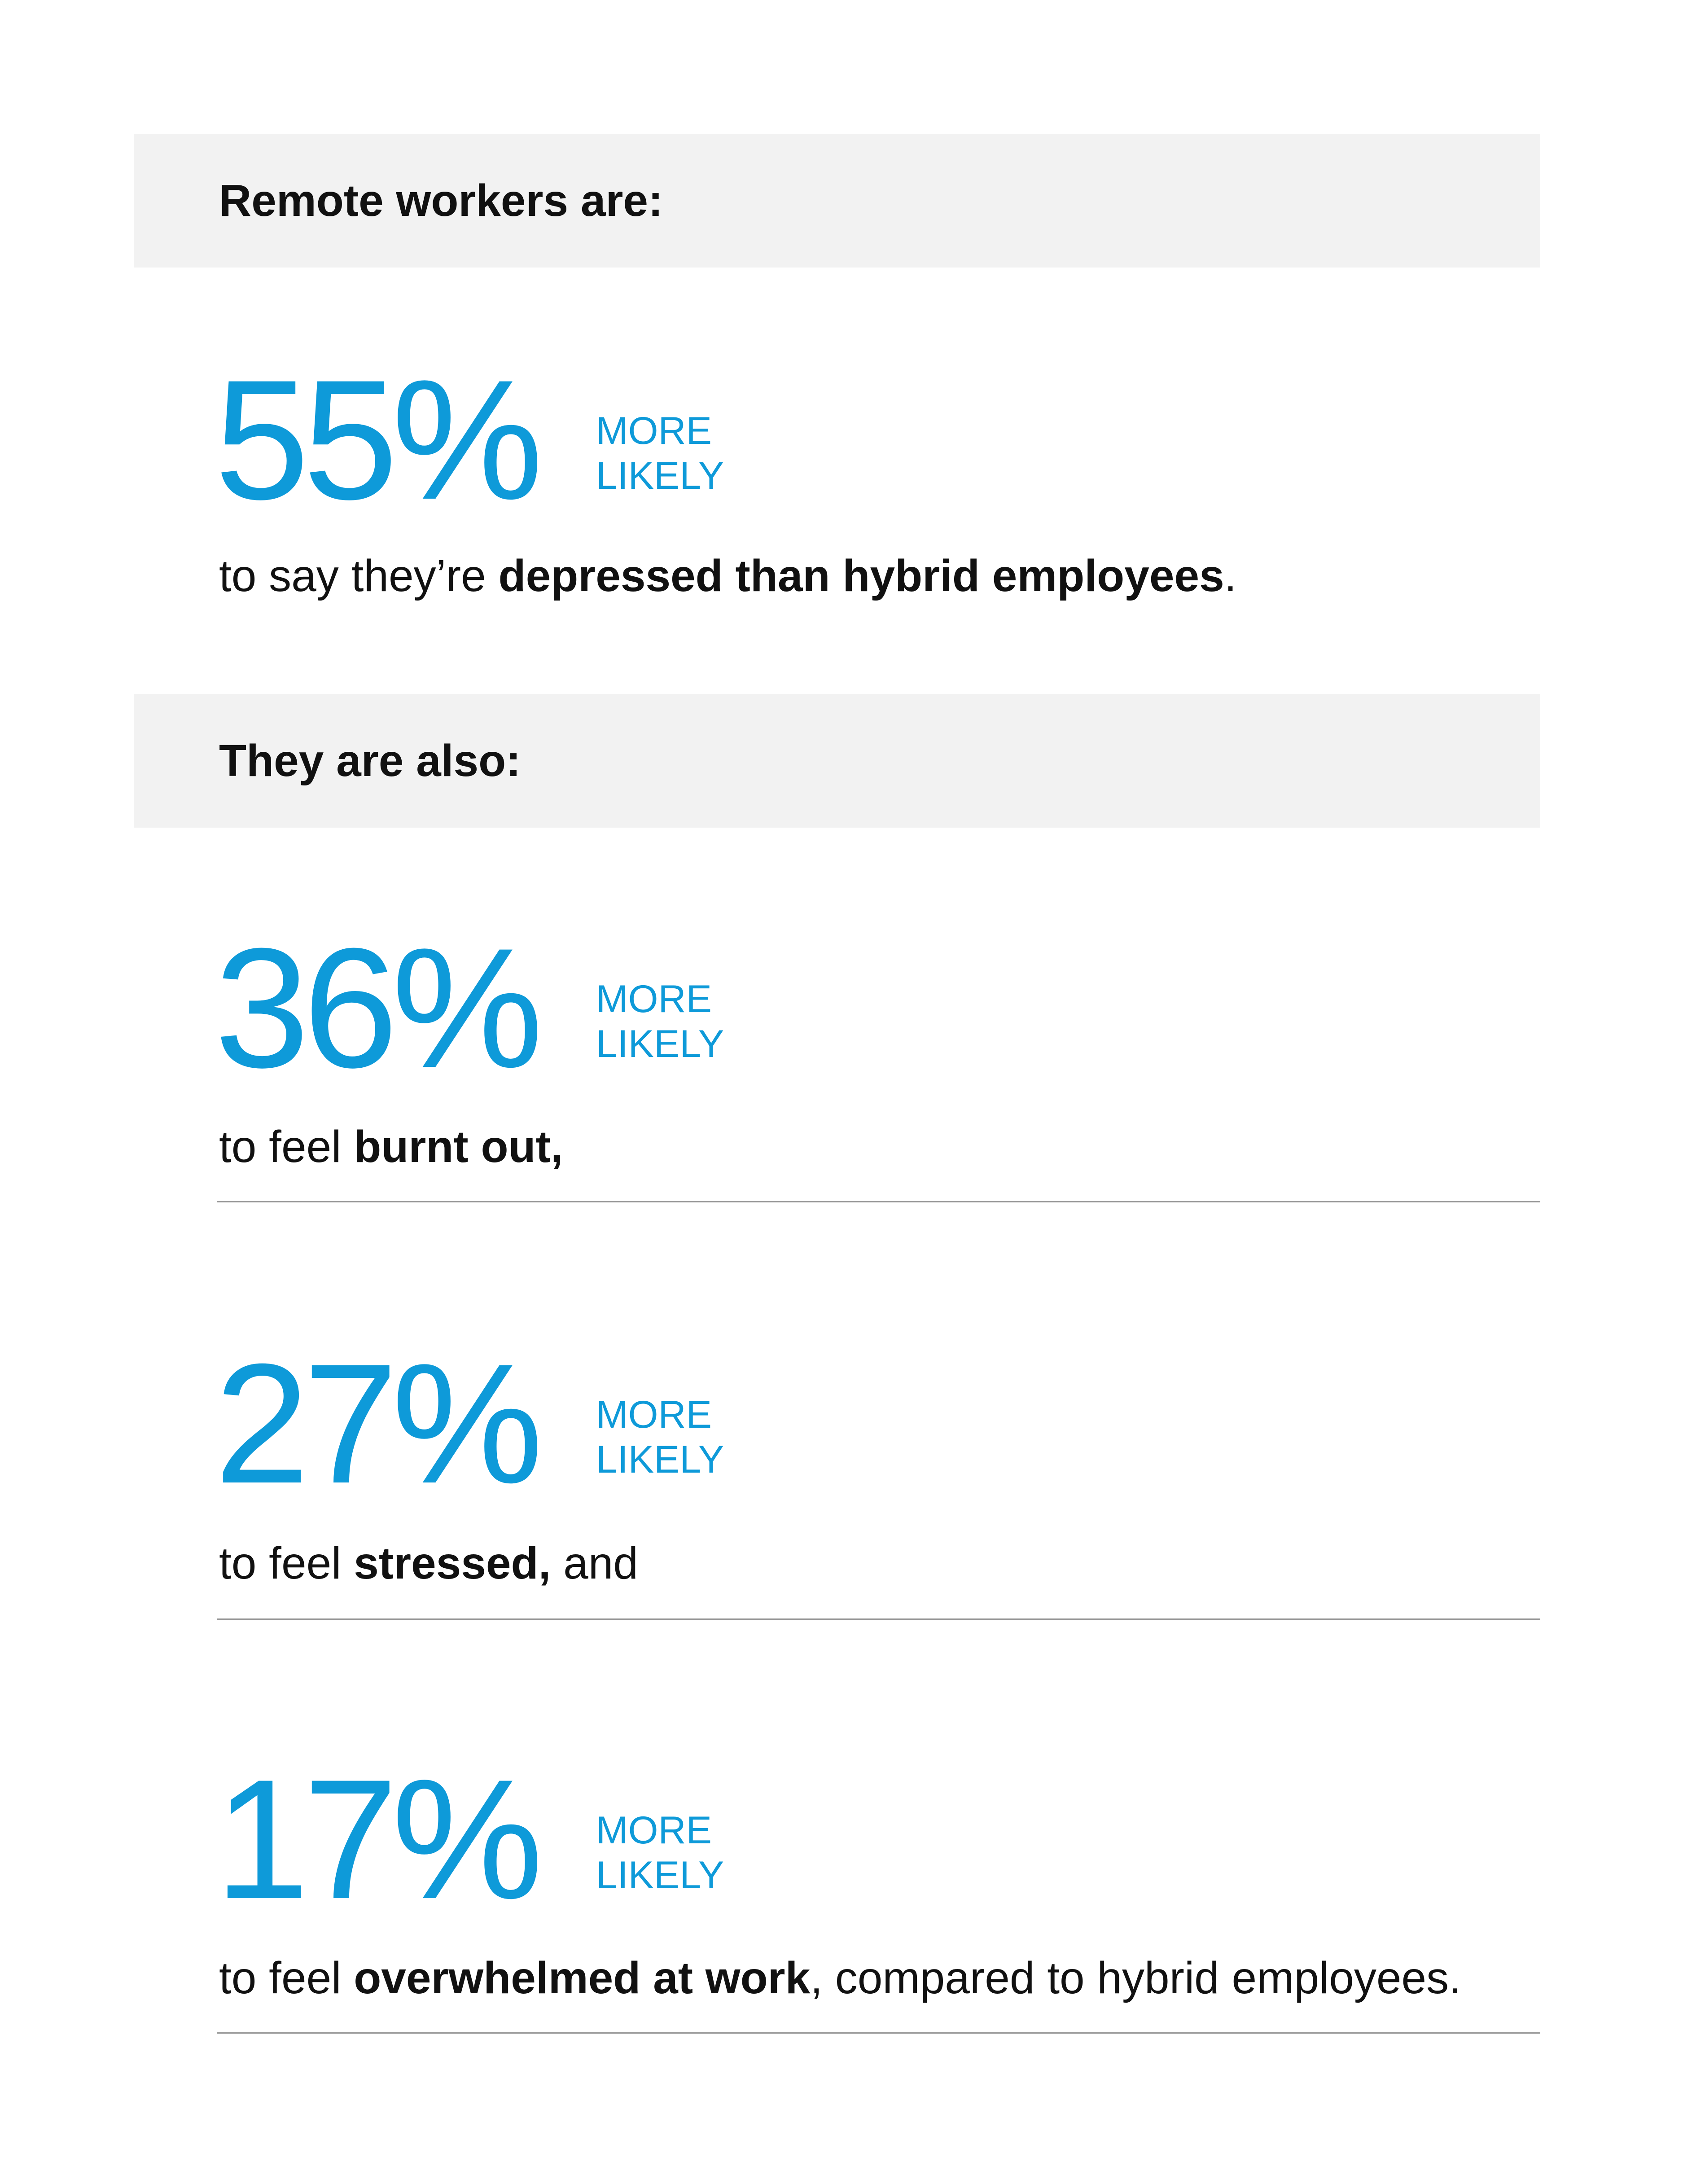 This screenshot has width=1683, height=2184. What do you see at coordinates (359, 576) in the screenshot?
I see `desc-text: to say they’re` at bounding box center [359, 576].